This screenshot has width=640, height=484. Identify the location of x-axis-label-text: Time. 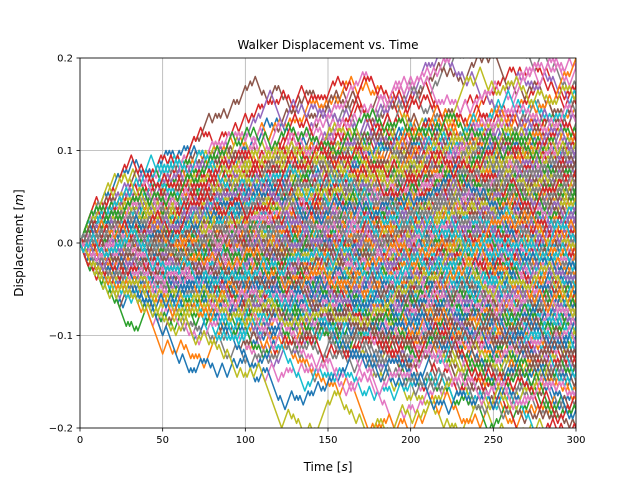
(318, 467).